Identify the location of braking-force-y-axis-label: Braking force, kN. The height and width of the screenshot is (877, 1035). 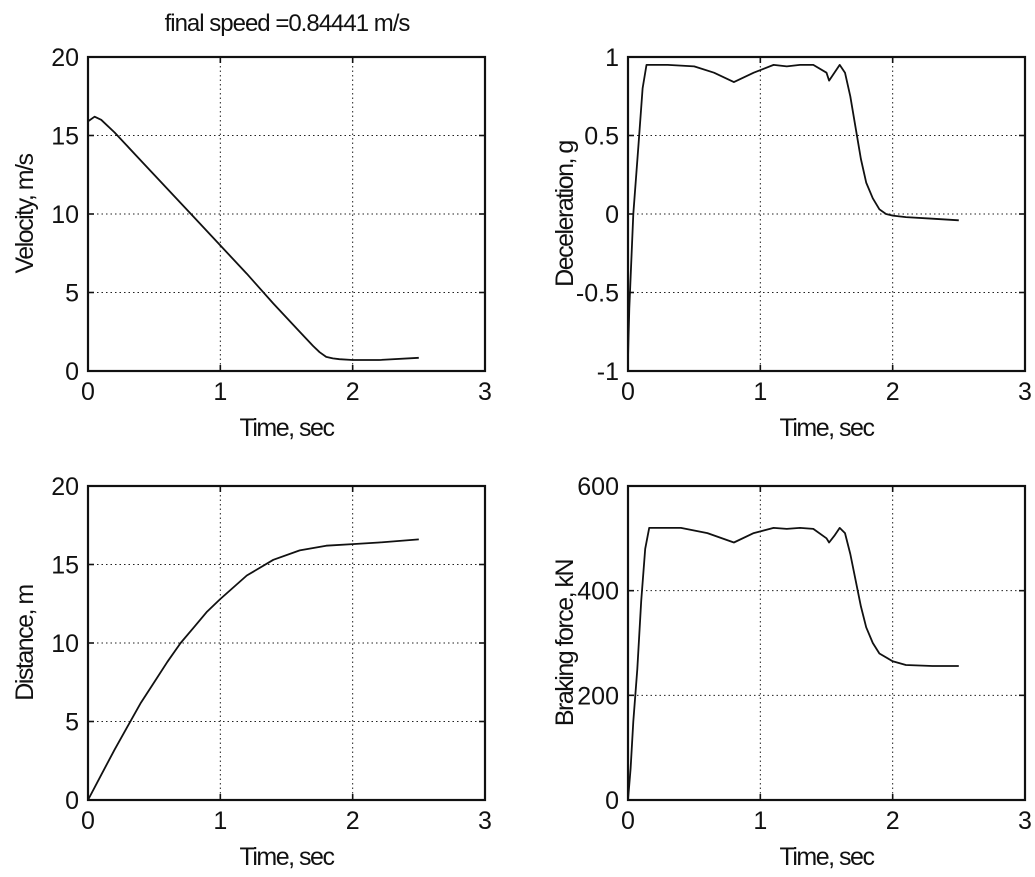
(565, 642).